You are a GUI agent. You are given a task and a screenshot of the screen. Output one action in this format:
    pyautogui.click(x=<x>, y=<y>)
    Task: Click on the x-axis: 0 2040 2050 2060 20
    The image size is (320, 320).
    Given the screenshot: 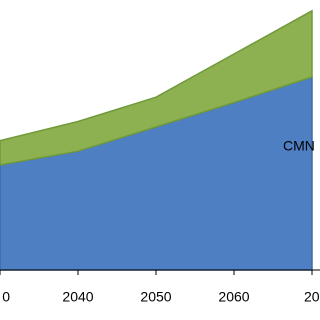 What is the action you would take?
    pyautogui.click(x=160, y=287)
    